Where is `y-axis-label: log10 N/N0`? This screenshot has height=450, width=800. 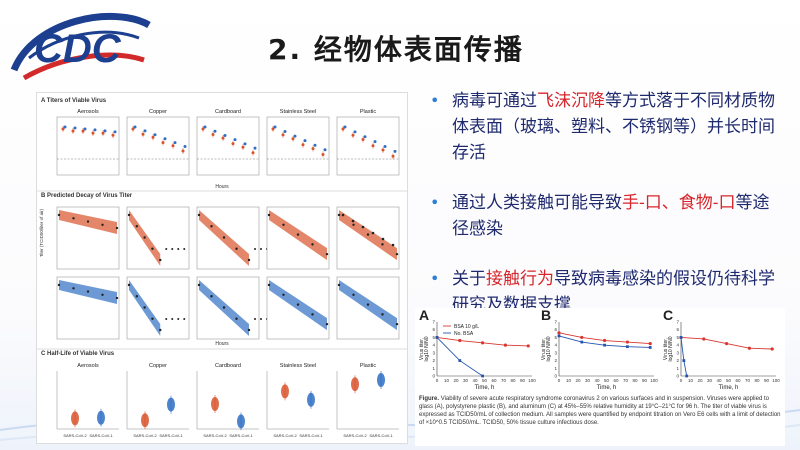 y-axis-label: log10 N/N0 is located at coordinates (427, 348).